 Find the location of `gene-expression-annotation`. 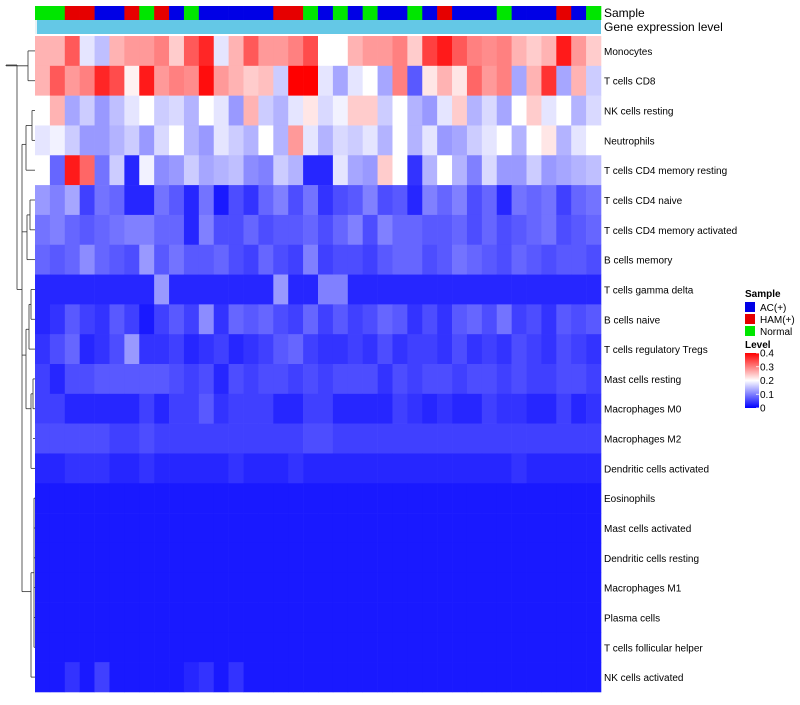

gene-expression-annotation is located at coordinates (318, 27).